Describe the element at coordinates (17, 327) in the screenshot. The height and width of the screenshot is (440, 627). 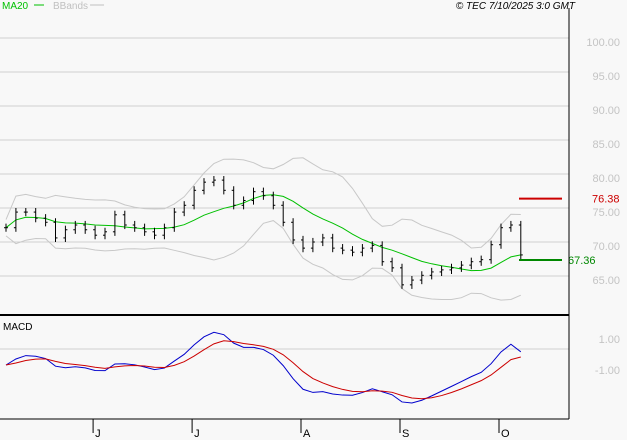
I see `macd-title: MACD` at that location.